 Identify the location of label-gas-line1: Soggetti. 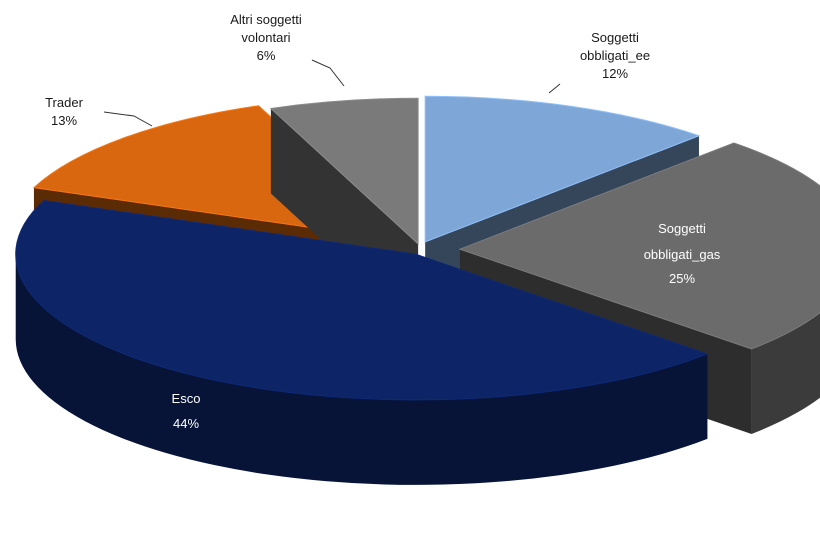
(682, 228).